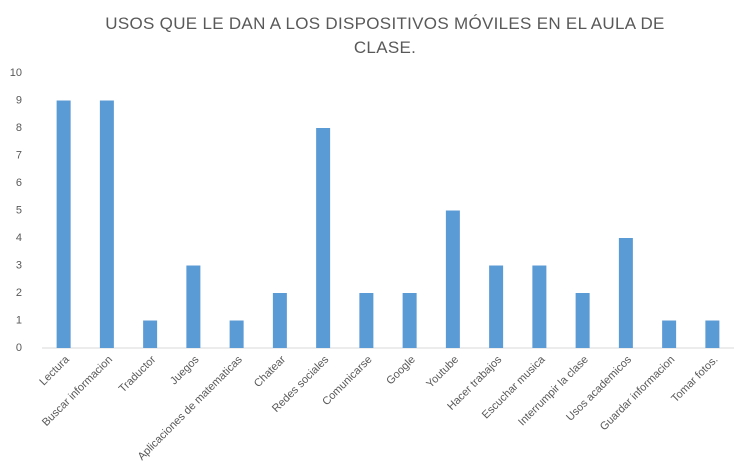 Image resolution: width=734 pixels, height=462 pixels. What do you see at coordinates (401, 371) in the screenshot?
I see `x-tick-label: Google` at bounding box center [401, 371].